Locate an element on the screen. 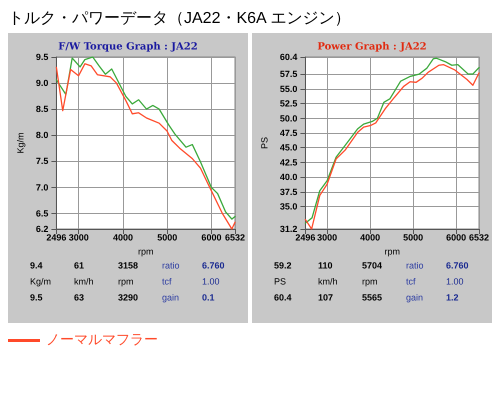  y-tick-label: 8.0 is located at coordinates (42, 135).